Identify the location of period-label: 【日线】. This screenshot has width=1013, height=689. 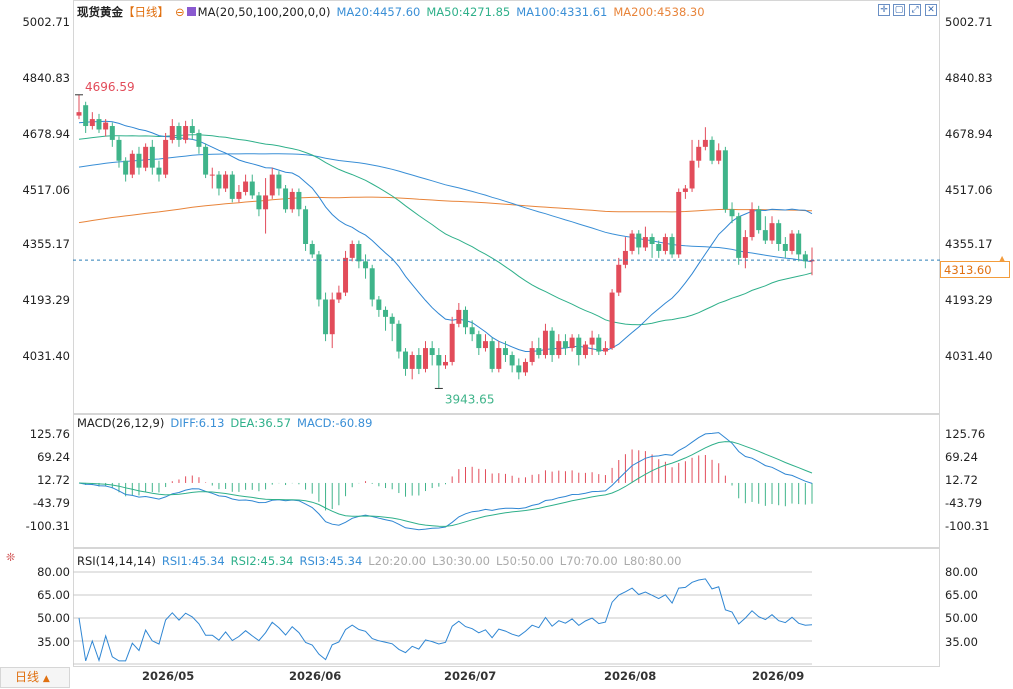
(146, 12).